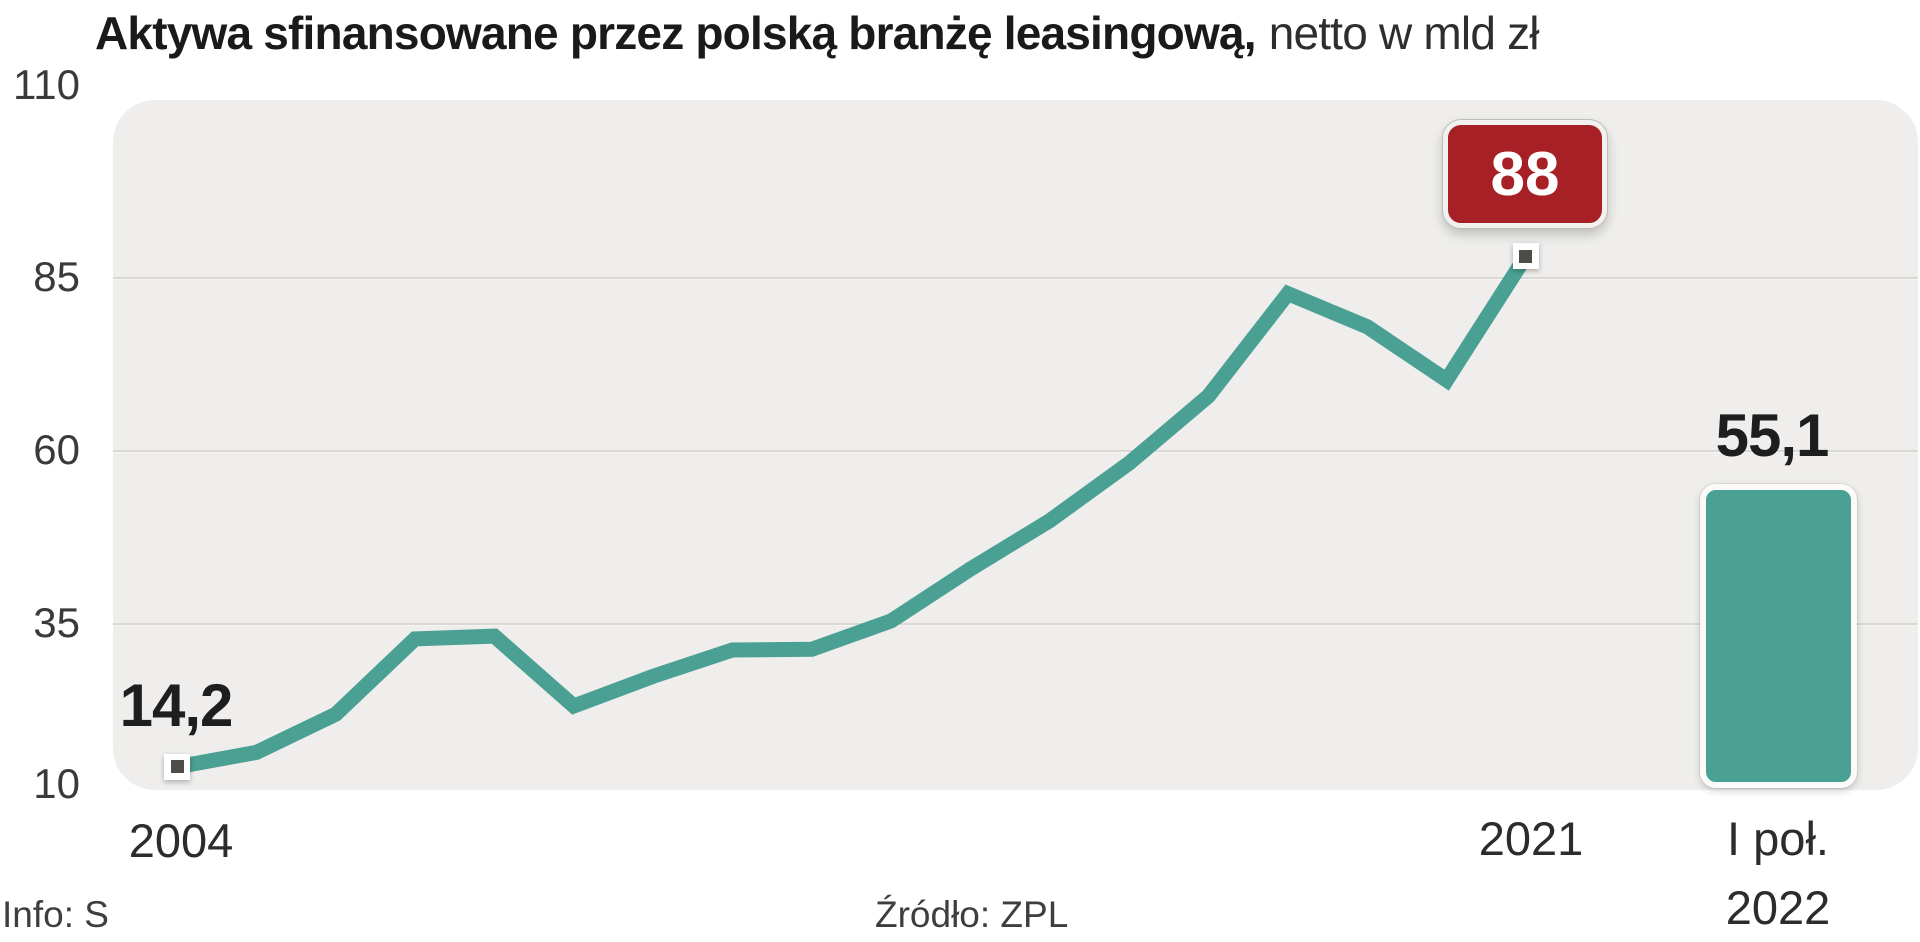 The width and height of the screenshot is (1920, 942). Describe the element at coordinates (56, 276) in the screenshot. I see `y-tick-85: 85` at that location.